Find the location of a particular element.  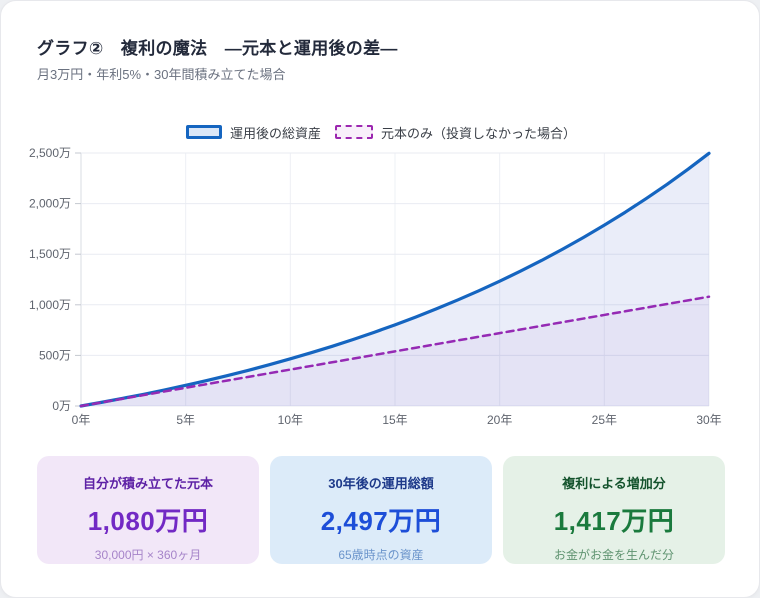

card-note: 30,000円 × 360ヶ月 is located at coordinates (148, 555).